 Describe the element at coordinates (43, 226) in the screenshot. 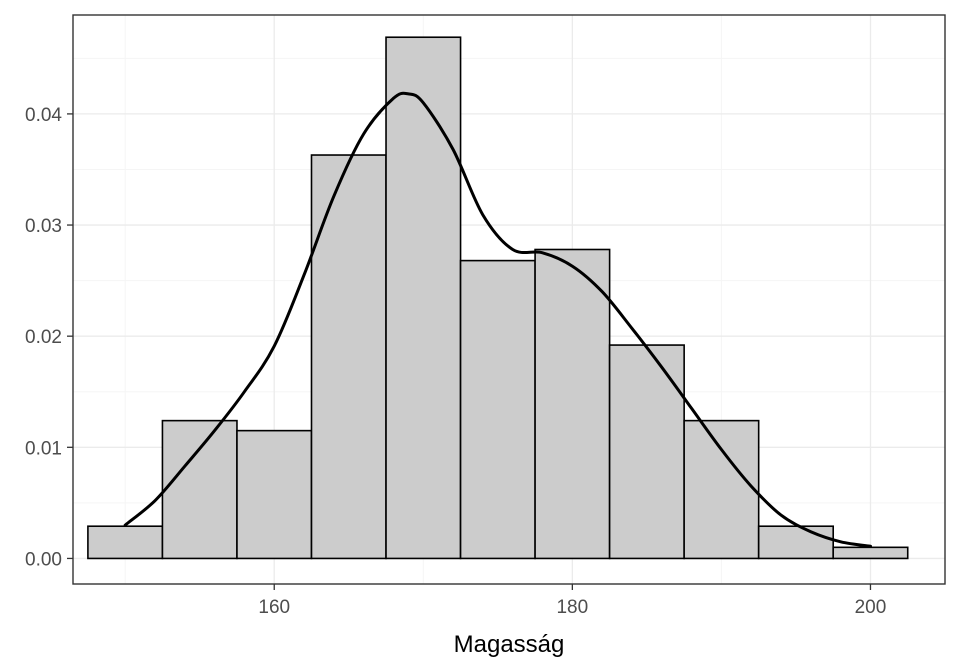

I see `y-tick-label: 0.03` at that location.